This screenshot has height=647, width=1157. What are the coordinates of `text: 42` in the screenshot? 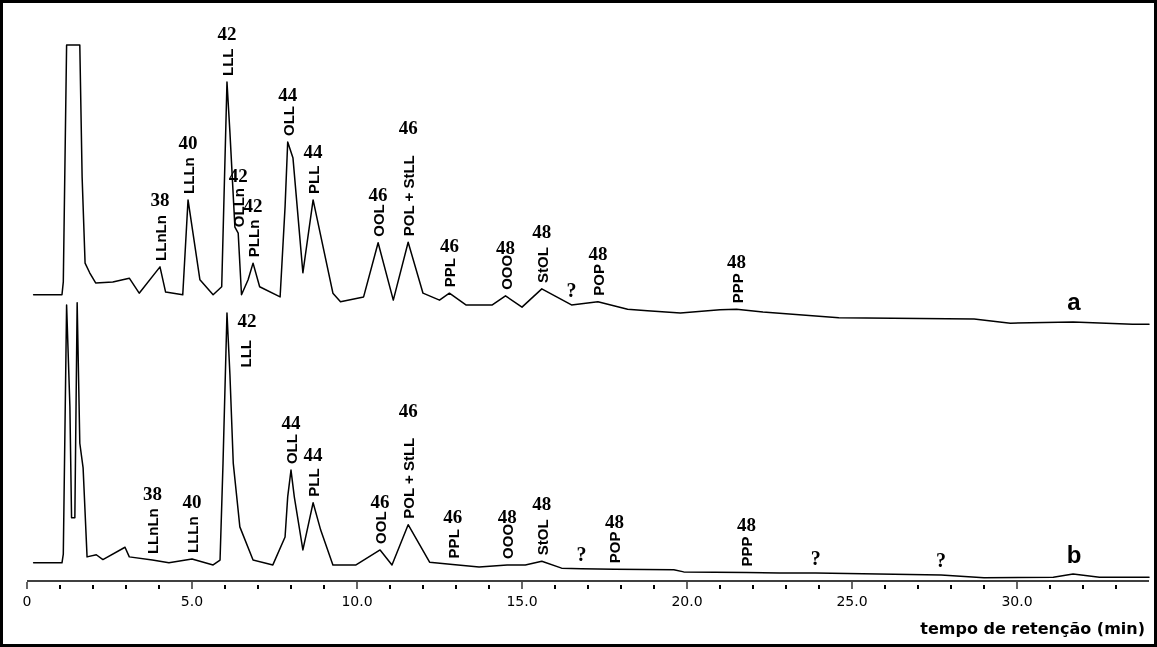 It's located at (227, 34).